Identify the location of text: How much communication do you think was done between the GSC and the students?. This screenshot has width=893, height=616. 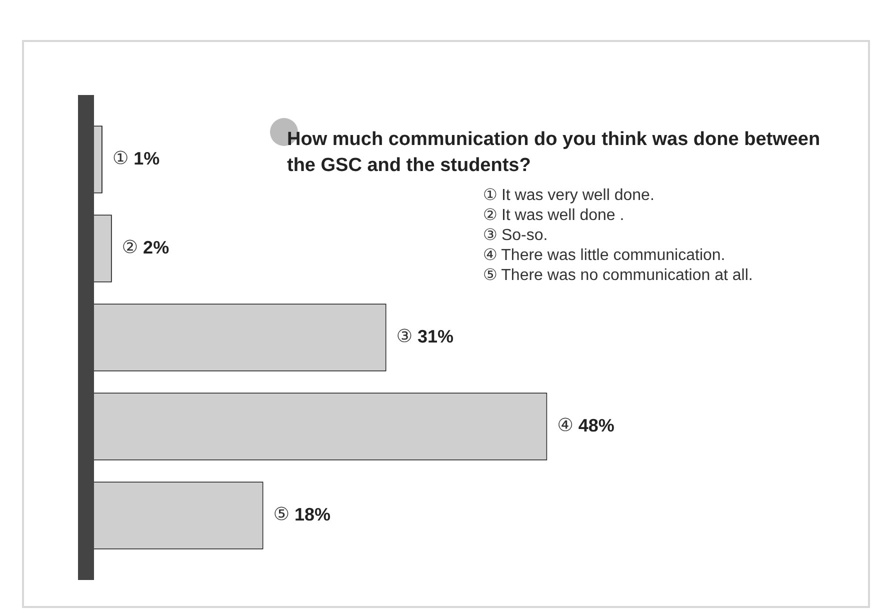
(554, 153).